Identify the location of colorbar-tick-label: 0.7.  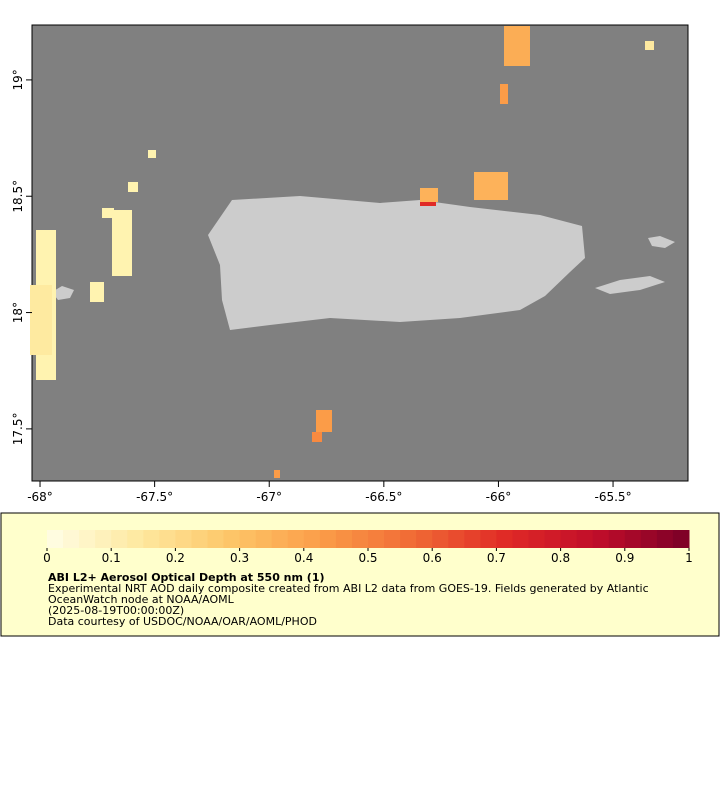
(496, 558).